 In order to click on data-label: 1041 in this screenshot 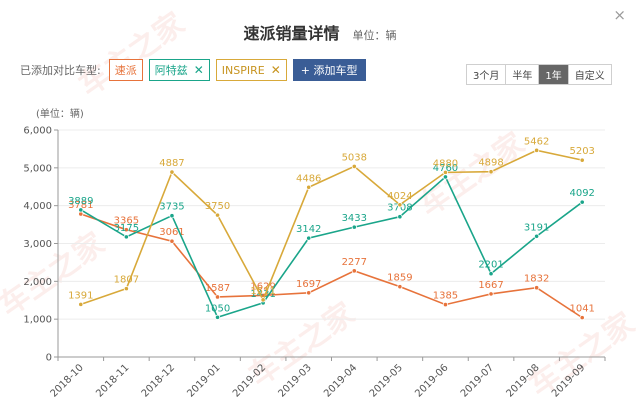, I will do `click(581, 309)`.